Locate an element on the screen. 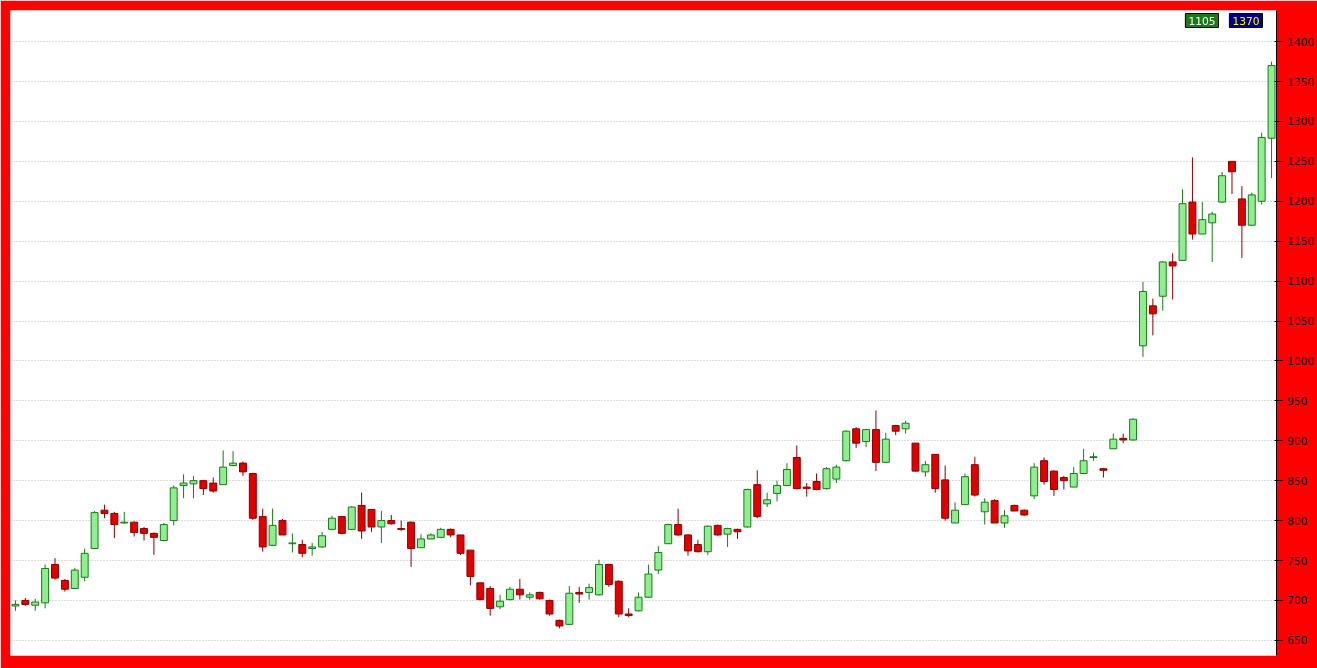  y-tick-label: 700 is located at coordinates (1298, 601).